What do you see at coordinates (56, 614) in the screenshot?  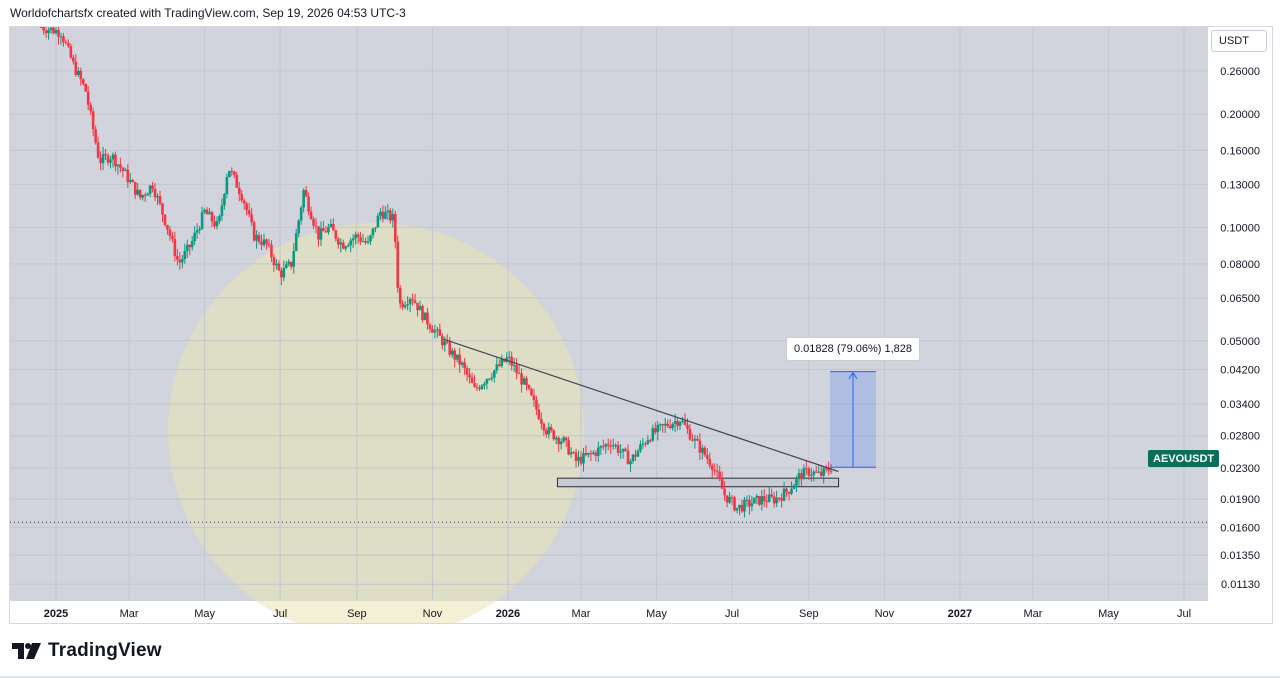 I see `time-tick-label: 2025` at bounding box center [56, 614].